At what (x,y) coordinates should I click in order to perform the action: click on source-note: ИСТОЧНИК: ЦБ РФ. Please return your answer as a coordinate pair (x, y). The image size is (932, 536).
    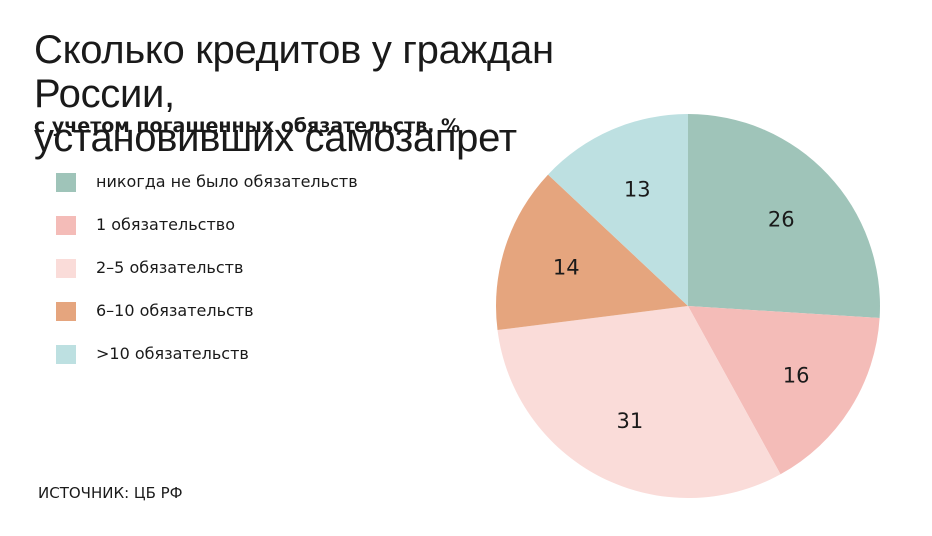
    Looking at the image, I should click on (110, 493).